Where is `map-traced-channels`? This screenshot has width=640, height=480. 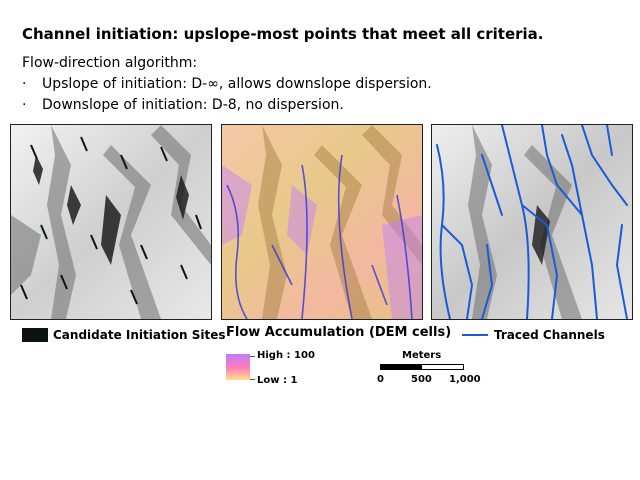 map-traced-channels is located at coordinates (532, 222).